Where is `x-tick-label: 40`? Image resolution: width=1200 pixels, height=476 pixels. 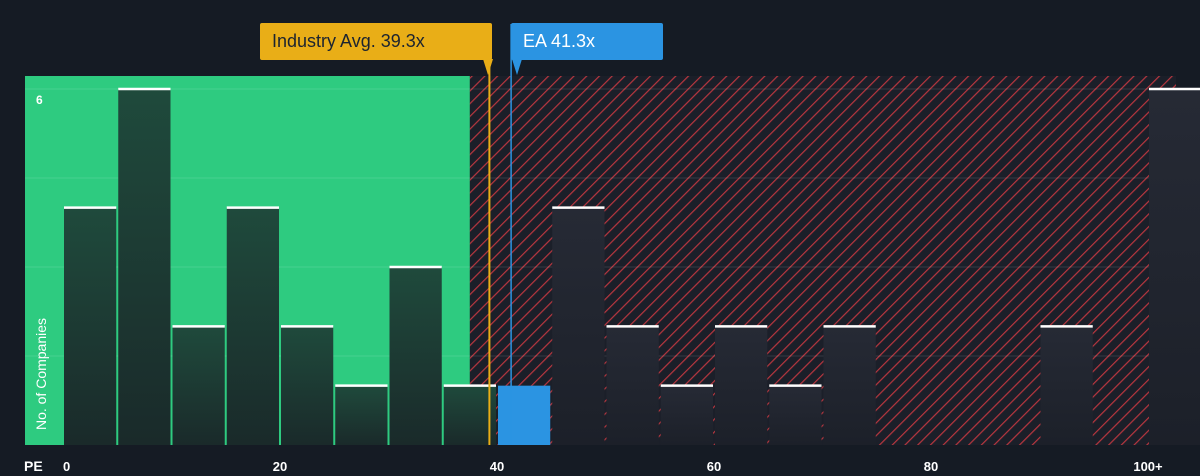
x-tick-label: 40 is located at coordinates (497, 466).